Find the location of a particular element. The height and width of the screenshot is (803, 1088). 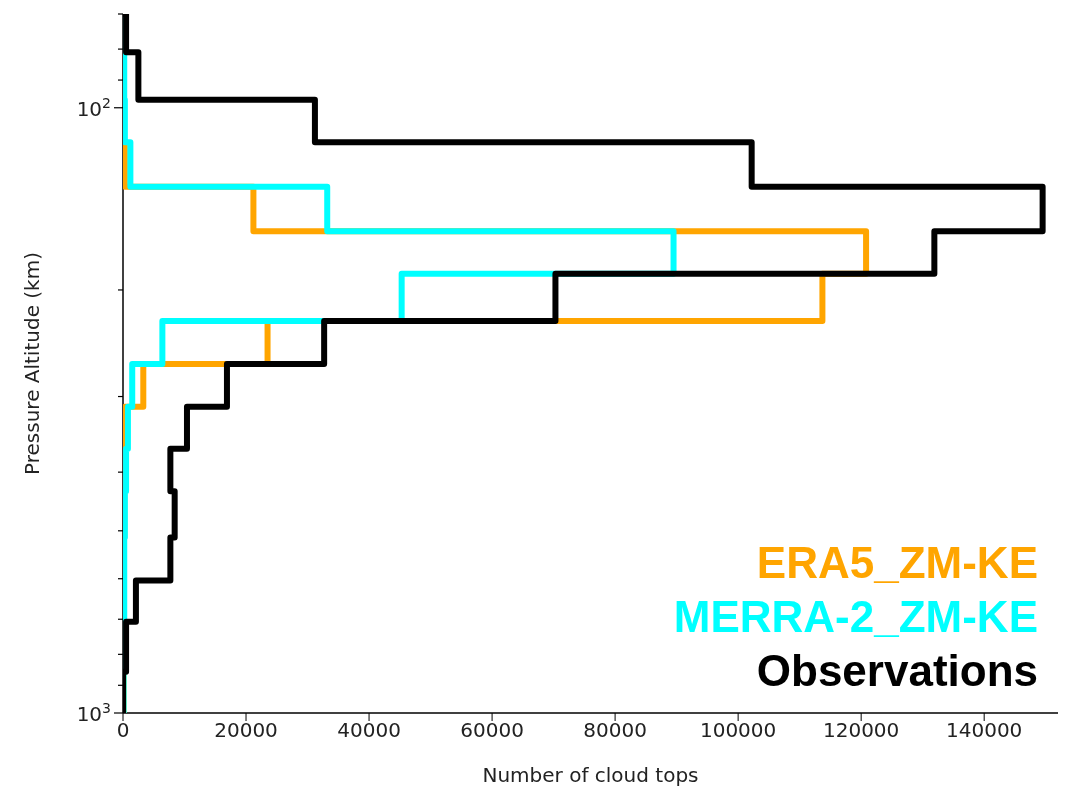

text: ERA5_ZM-KE is located at coordinates (896, 563).